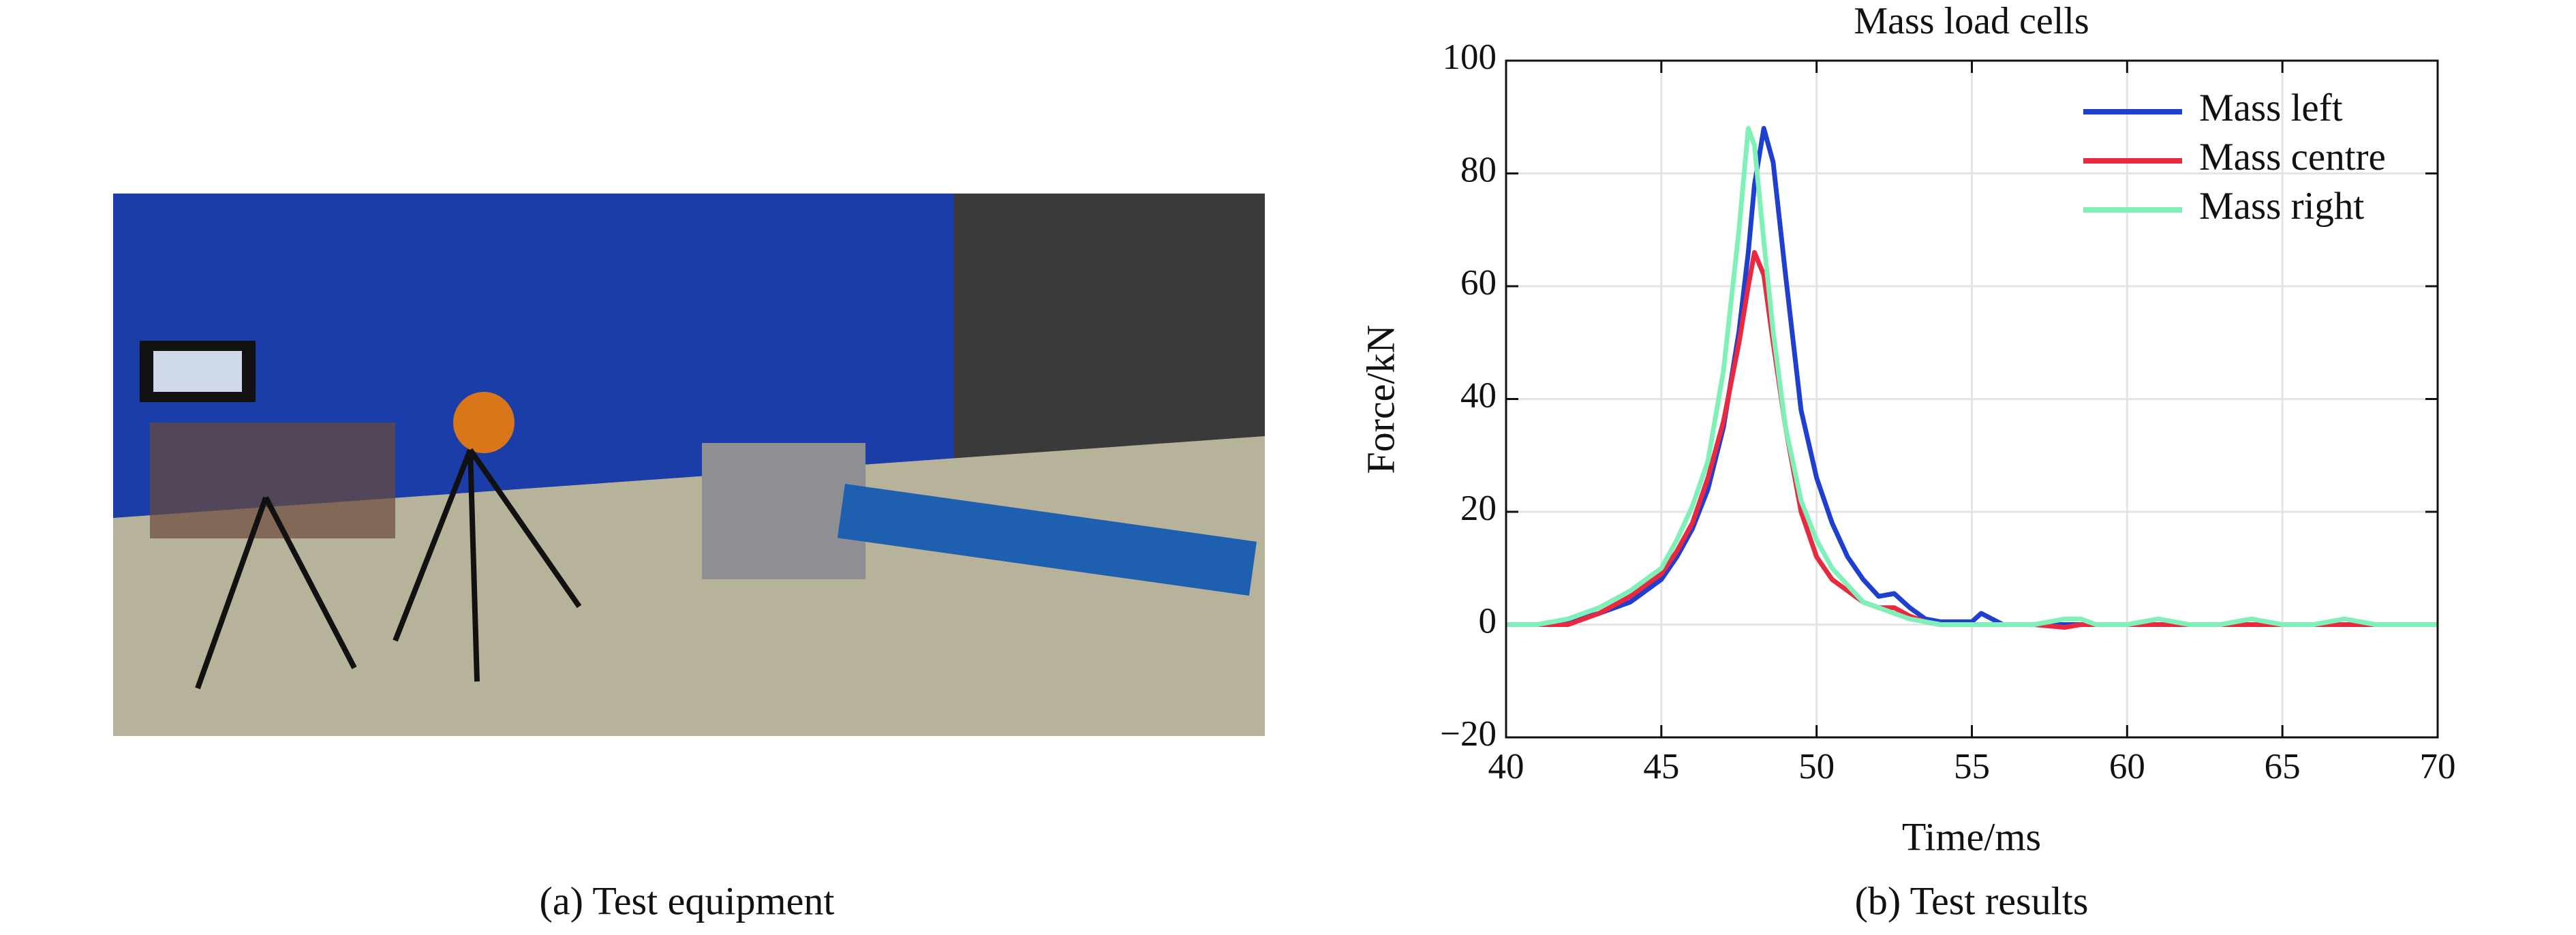 Image resolution: width=2576 pixels, height=935 pixels. Describe the element at coordinates (1816, 766) in the screenshot. I see `x-tick-label: 50` at that location.